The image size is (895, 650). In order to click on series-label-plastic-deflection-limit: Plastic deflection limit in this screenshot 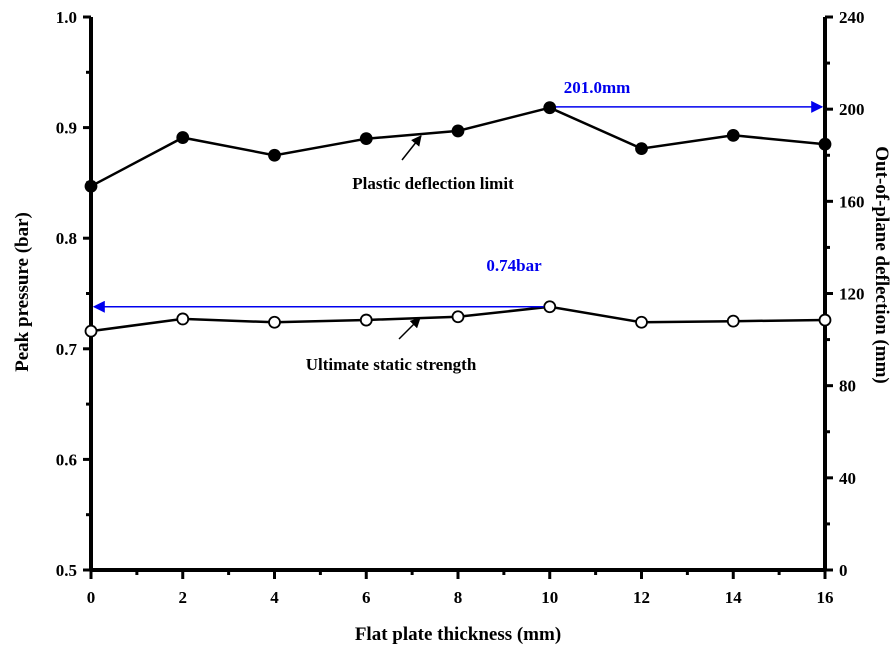, I will do `click(433, 183)`.